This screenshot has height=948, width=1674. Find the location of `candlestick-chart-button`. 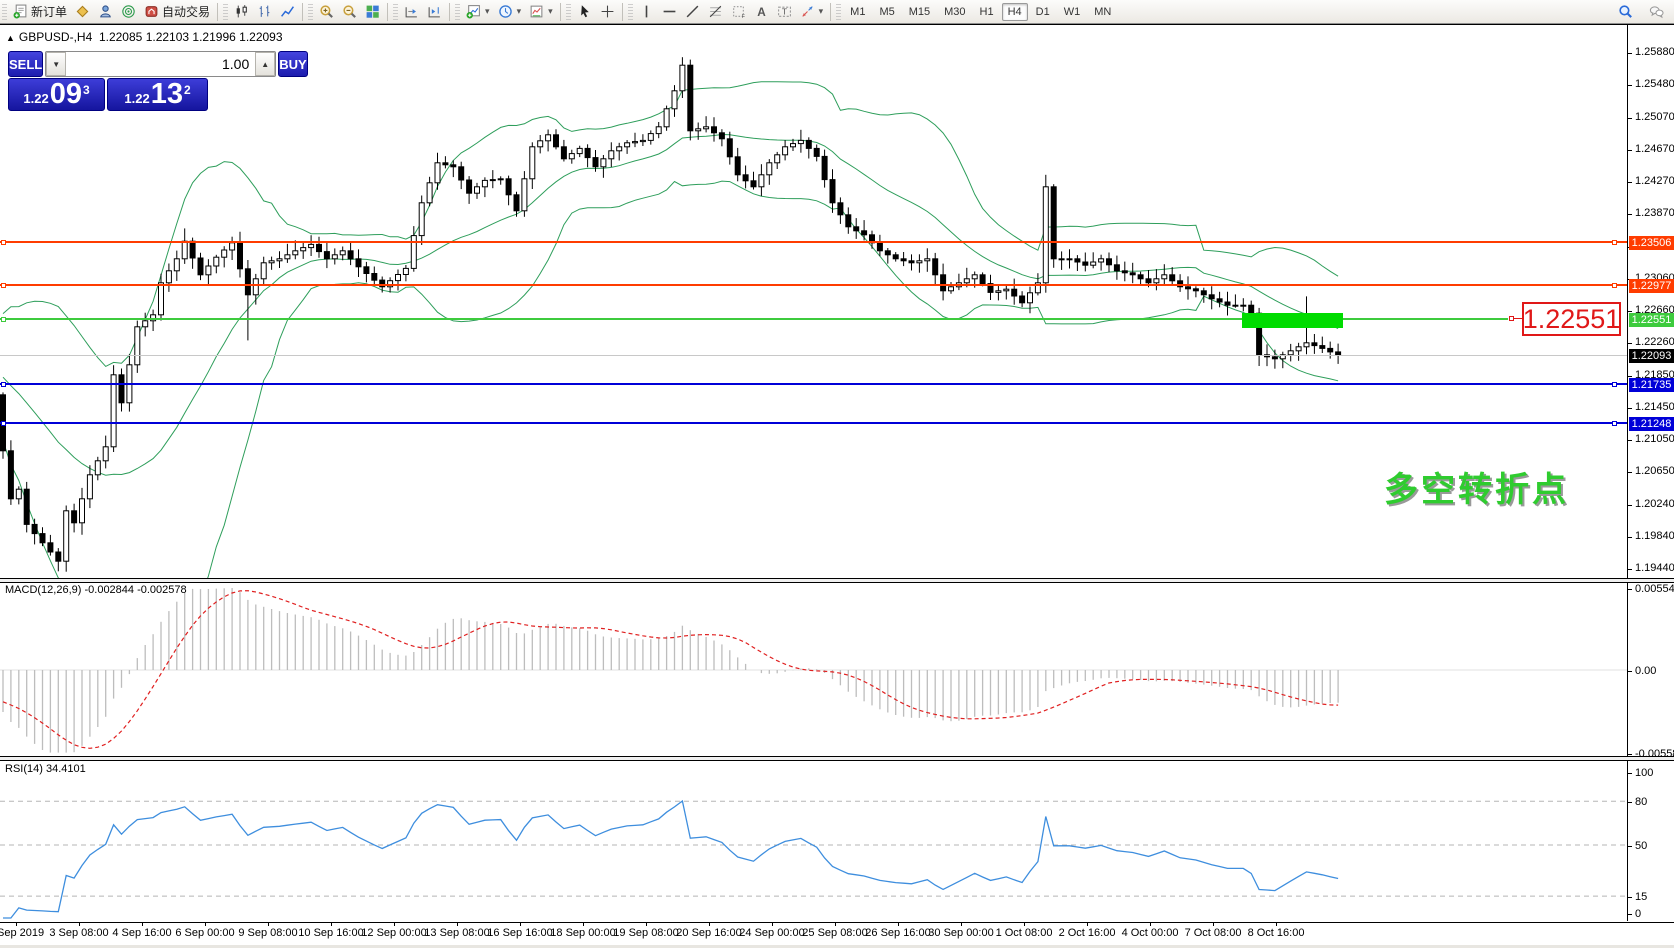

candlestick-chart-button is located at coordinates (241, 11).